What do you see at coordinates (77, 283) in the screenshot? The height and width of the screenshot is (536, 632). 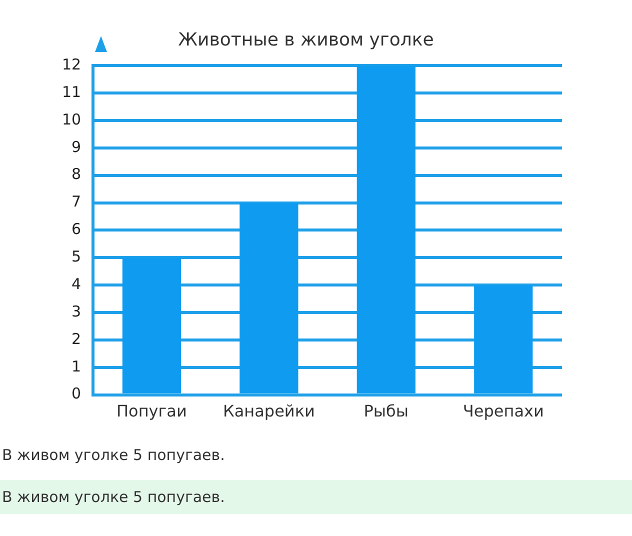 I see `y-tick-label: 4` at bounding box center [77, 283].